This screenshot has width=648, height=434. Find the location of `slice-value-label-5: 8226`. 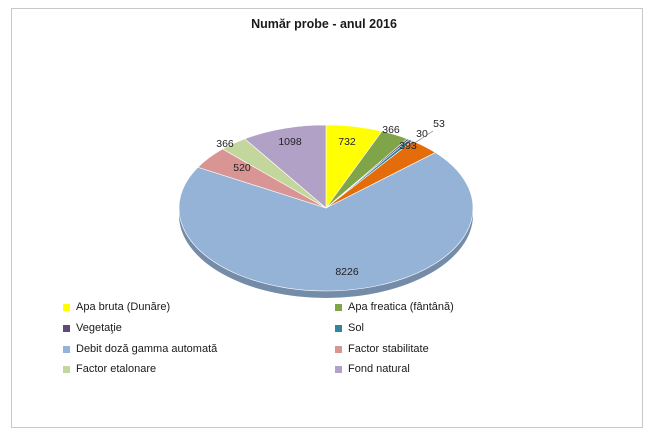

slice-value-label-5: 8226 is located at coordinates (347, 272).